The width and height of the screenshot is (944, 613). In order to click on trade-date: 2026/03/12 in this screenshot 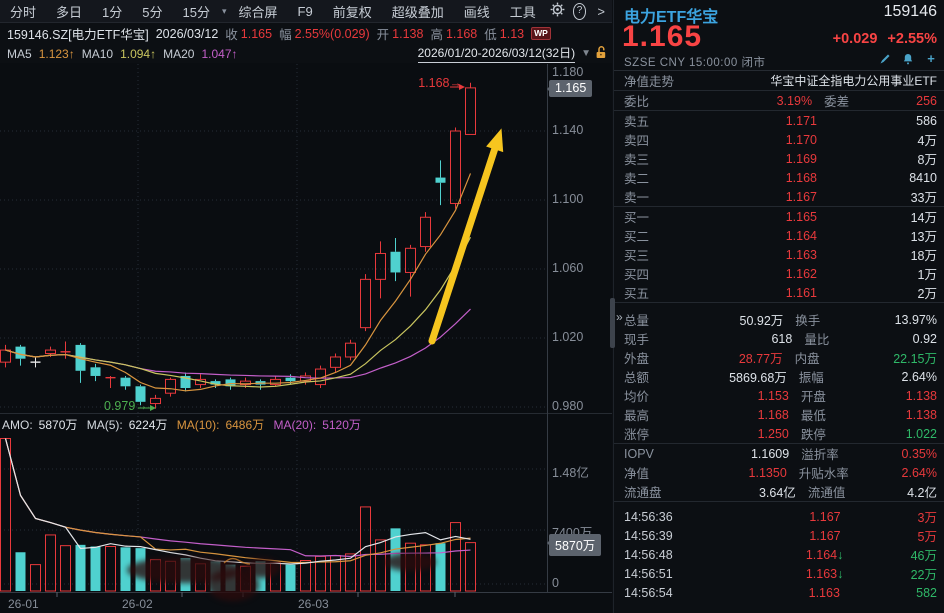, I will do `click(187, 33)`.